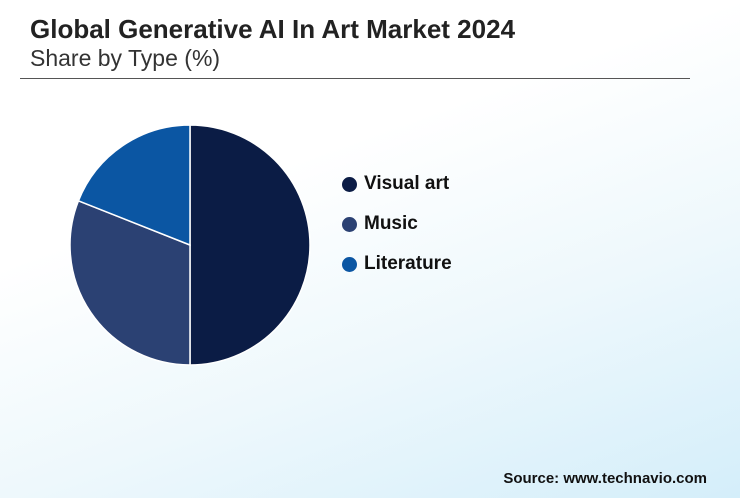 This screenshot has height=498, width=740. I want to click on legend-item-literature: Literature, so click(397, 264).